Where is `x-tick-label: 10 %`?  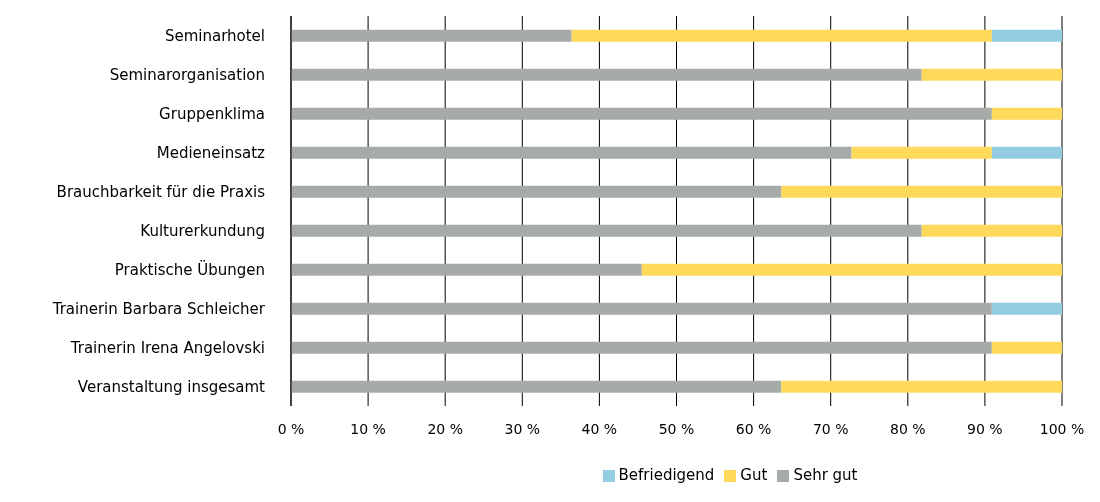
x-tick-label: 10 % is located at coordinates (368, 428).